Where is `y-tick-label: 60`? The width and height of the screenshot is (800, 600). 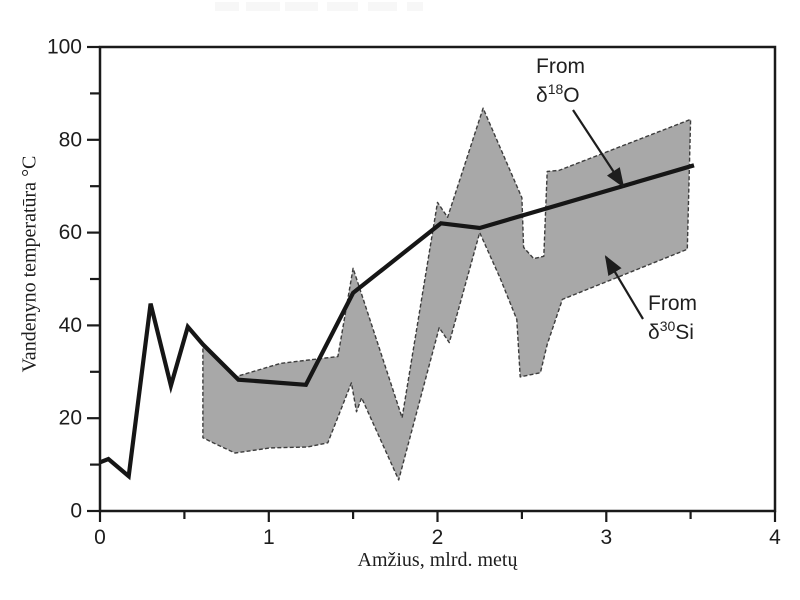 y-tick-label: 60 is located at coordinates (70, 232).